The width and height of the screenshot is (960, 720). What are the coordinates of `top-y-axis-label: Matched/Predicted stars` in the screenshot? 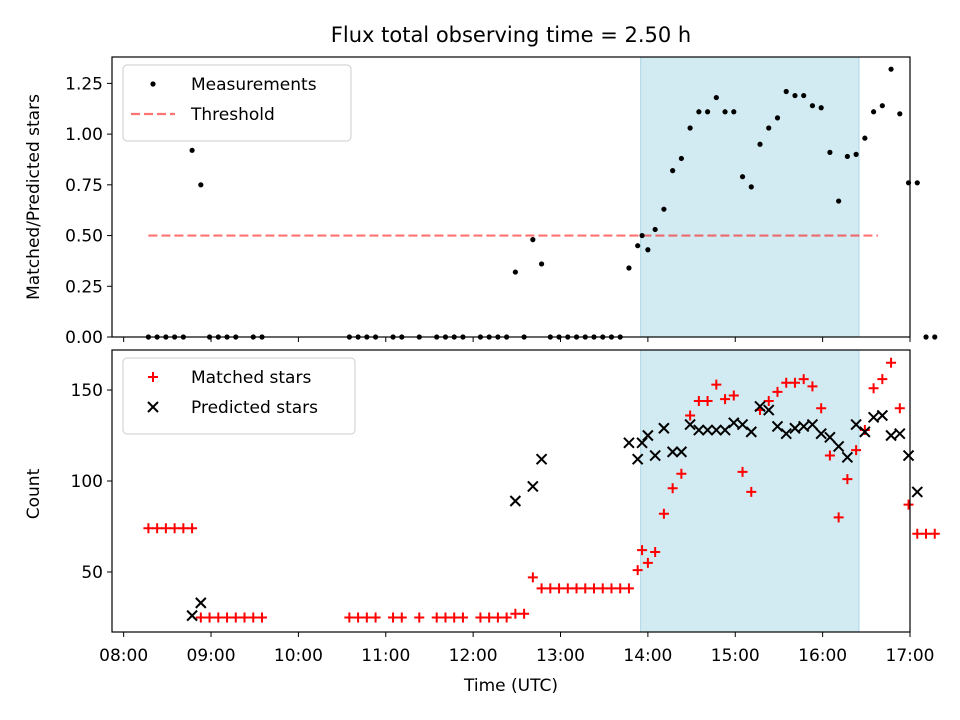 It's located at (34, 197).